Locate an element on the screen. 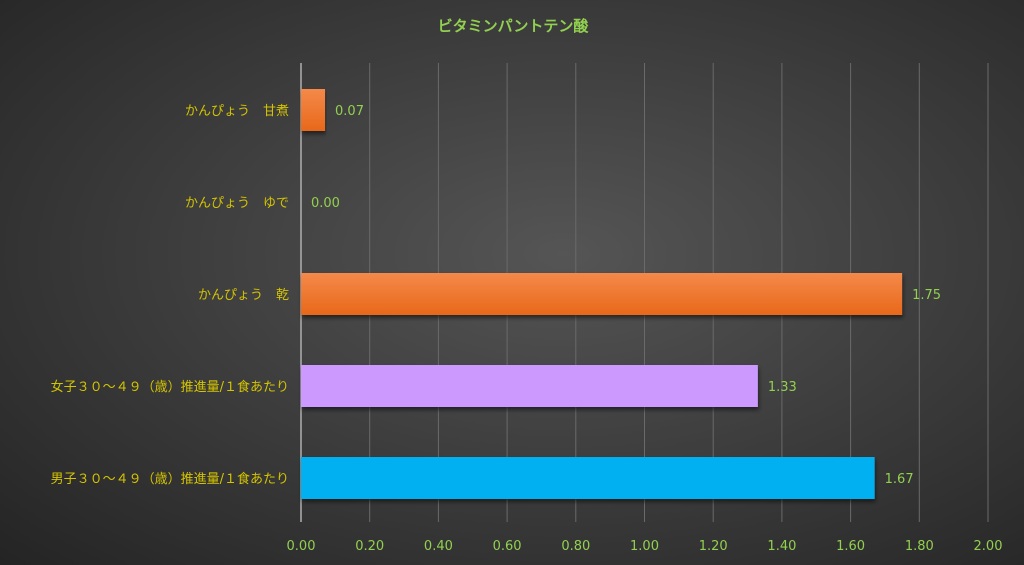 The image size is (1024, 565). x-tick-label: 0.00 is located at coordinates (301, 546).